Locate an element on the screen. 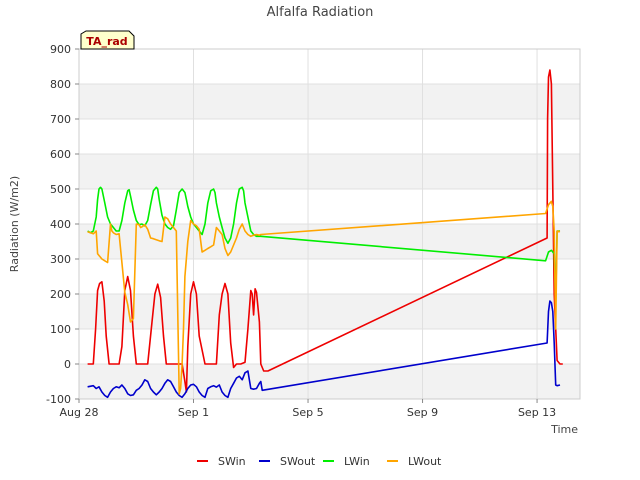 The width and height of the screenshot is (640, 480). y-axis: -100 0 100 200 300 400 500 600 700 800 900 is located at coordinates (62, 224).